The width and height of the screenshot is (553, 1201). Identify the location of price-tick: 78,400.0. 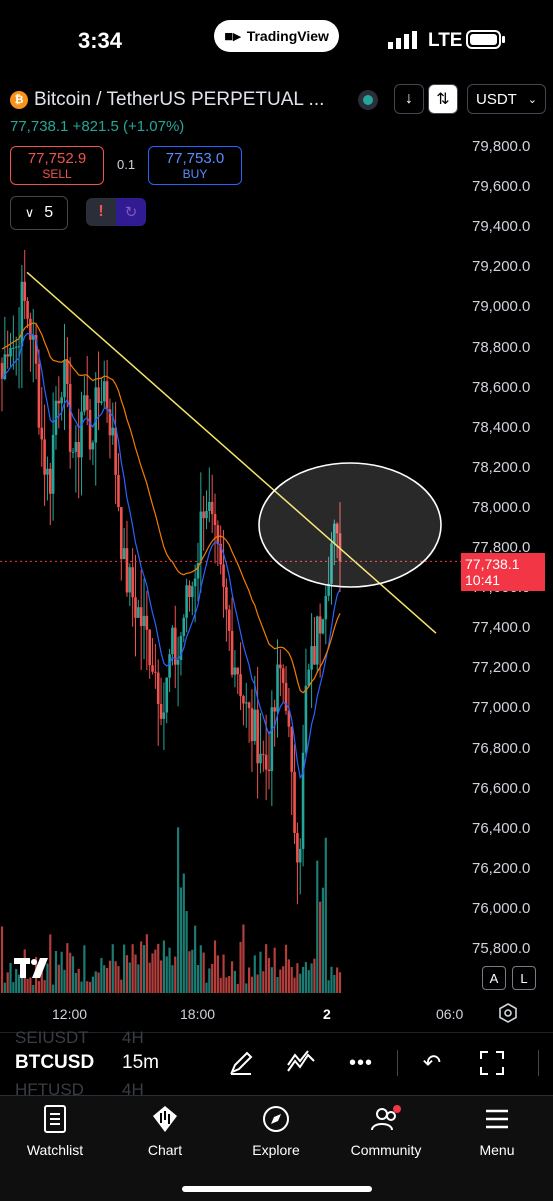
(501, 427).